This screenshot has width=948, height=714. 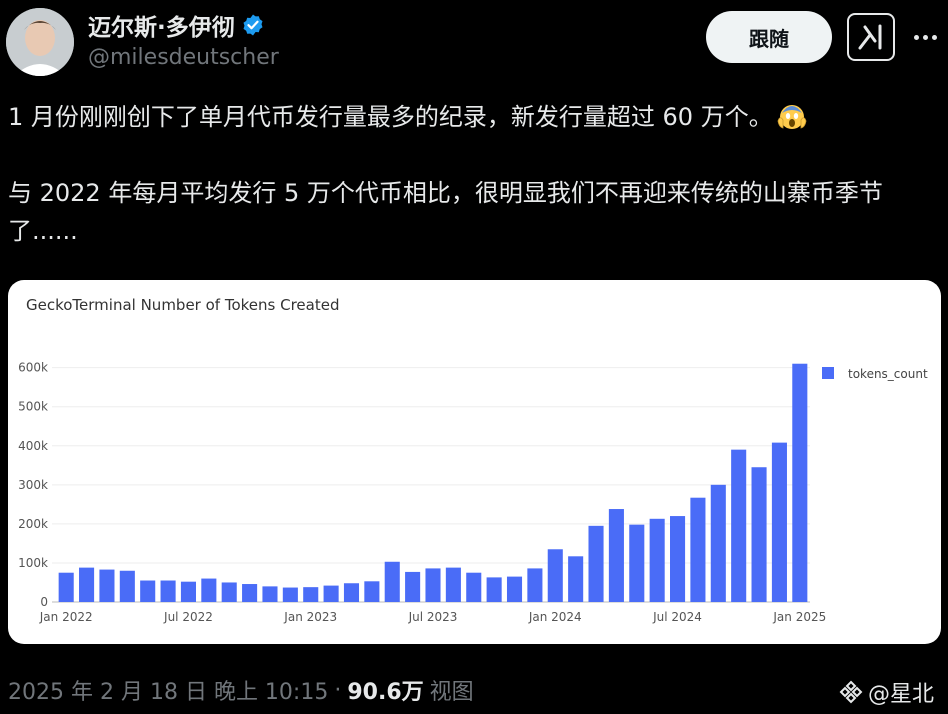 I want to click on verified-badge-icon, so click(x=253, y=25).